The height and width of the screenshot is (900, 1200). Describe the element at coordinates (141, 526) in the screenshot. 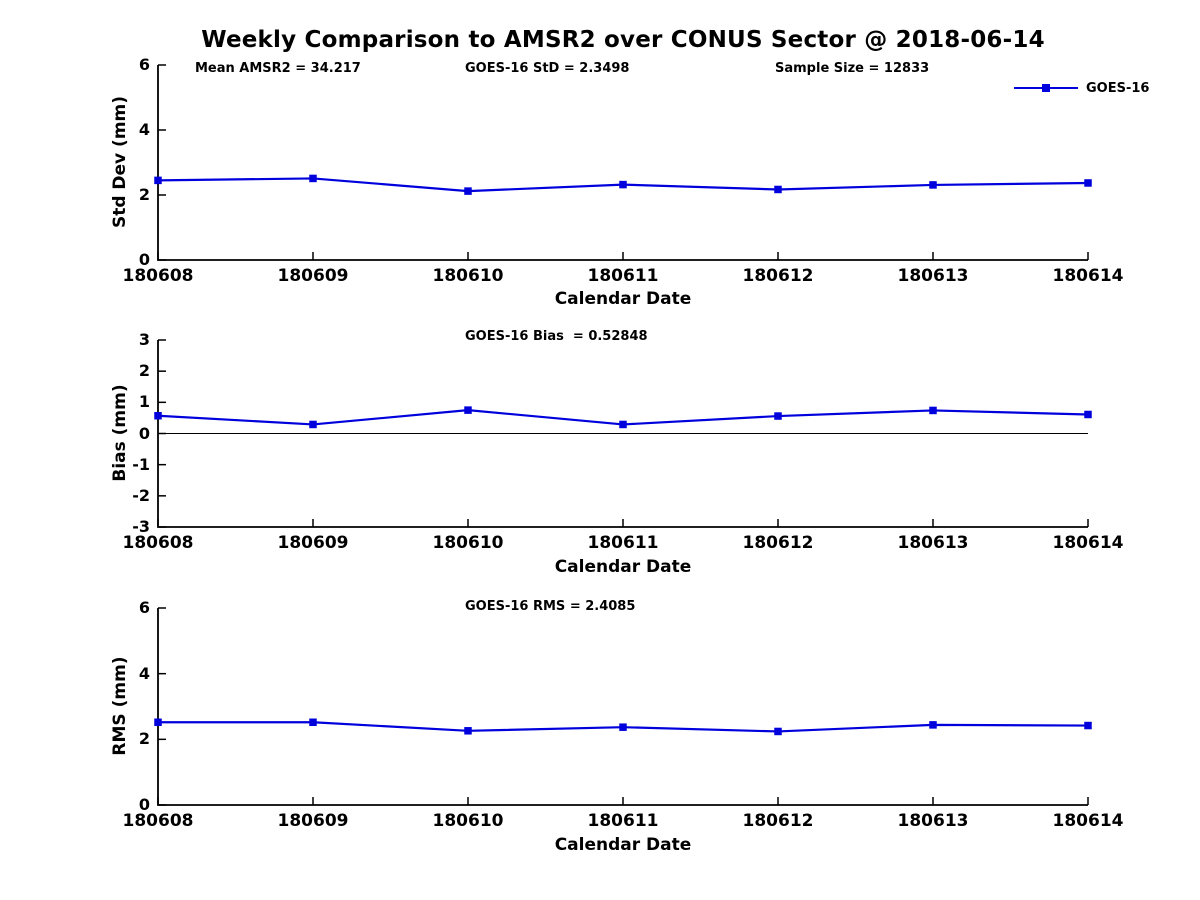

I see `y-tick-label: -3` at that location.